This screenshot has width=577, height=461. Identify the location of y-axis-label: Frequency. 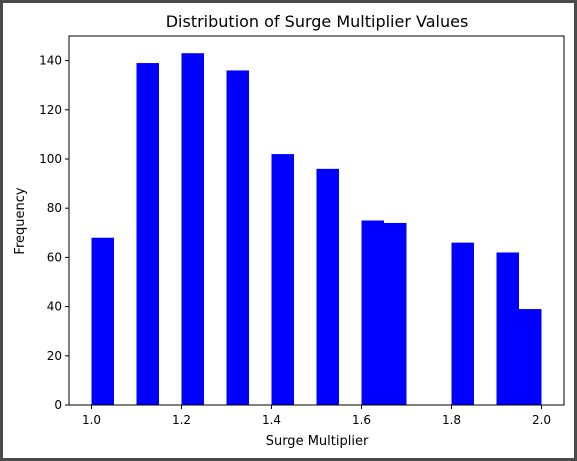
(20, 220).